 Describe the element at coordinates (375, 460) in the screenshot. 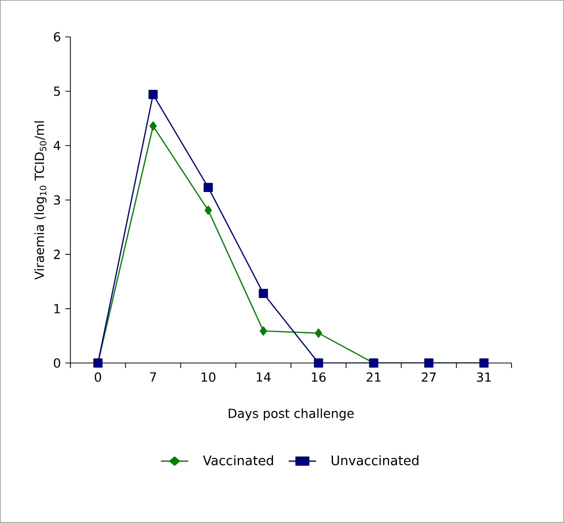

I see `legend-label: Unvaccinated` at that location.